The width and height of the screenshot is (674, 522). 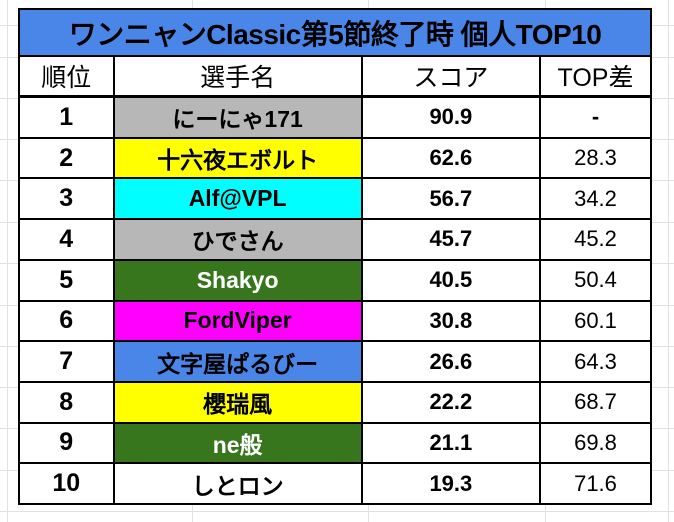 What do you see at coordinates (452, 443) in the screenshot?
I see `score-cell: 21.1` at bounding box center [452, 443].